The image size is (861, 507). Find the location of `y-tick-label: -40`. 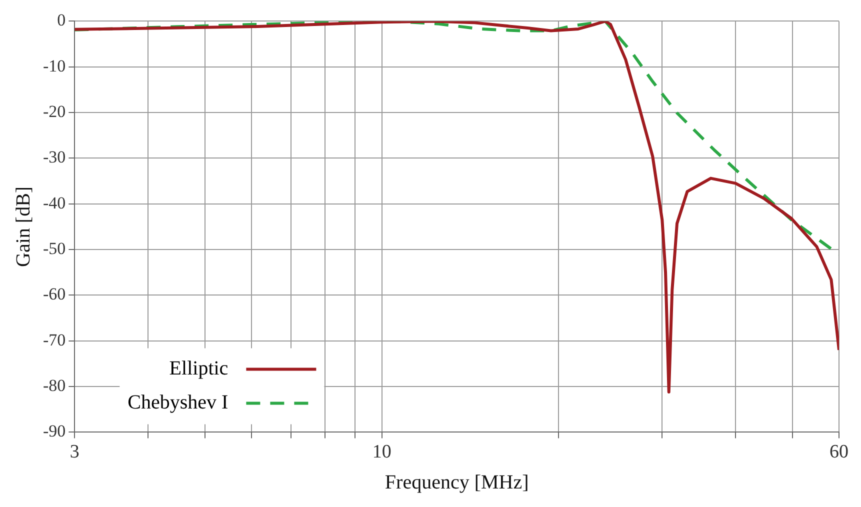

y-tick-label: -40 is located at coordinates (54, 202).